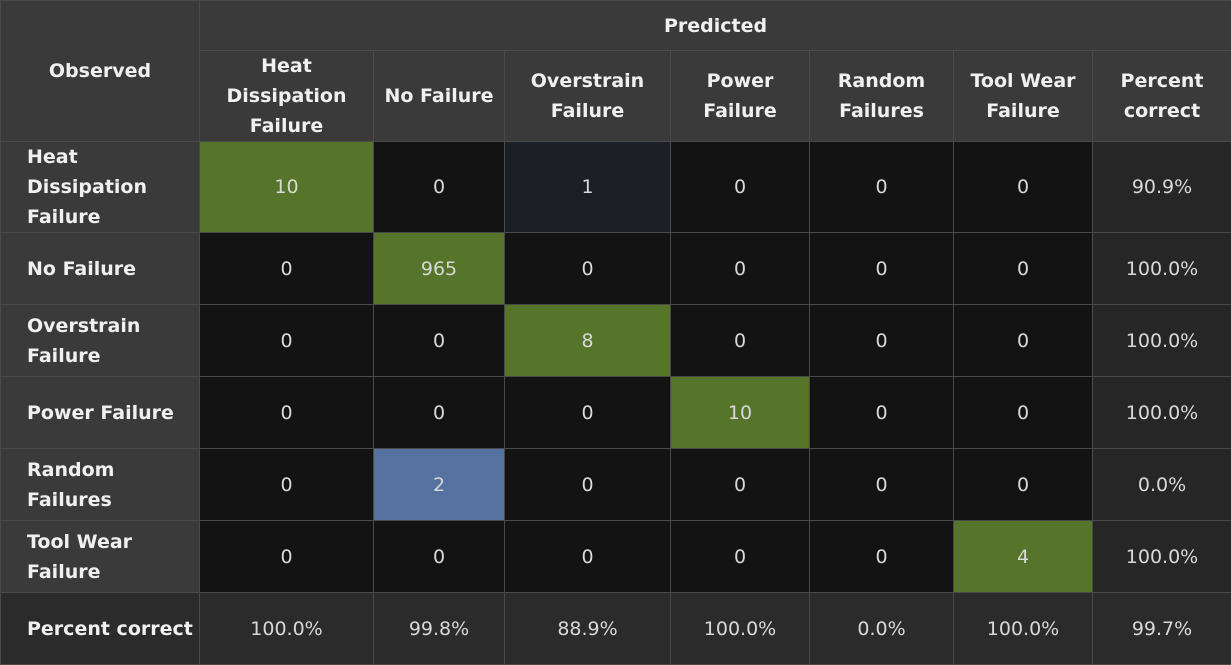 This screenshot has height=665, width=1231. I want to click on column-percent-correct: 99.8%, so click(439, 629).